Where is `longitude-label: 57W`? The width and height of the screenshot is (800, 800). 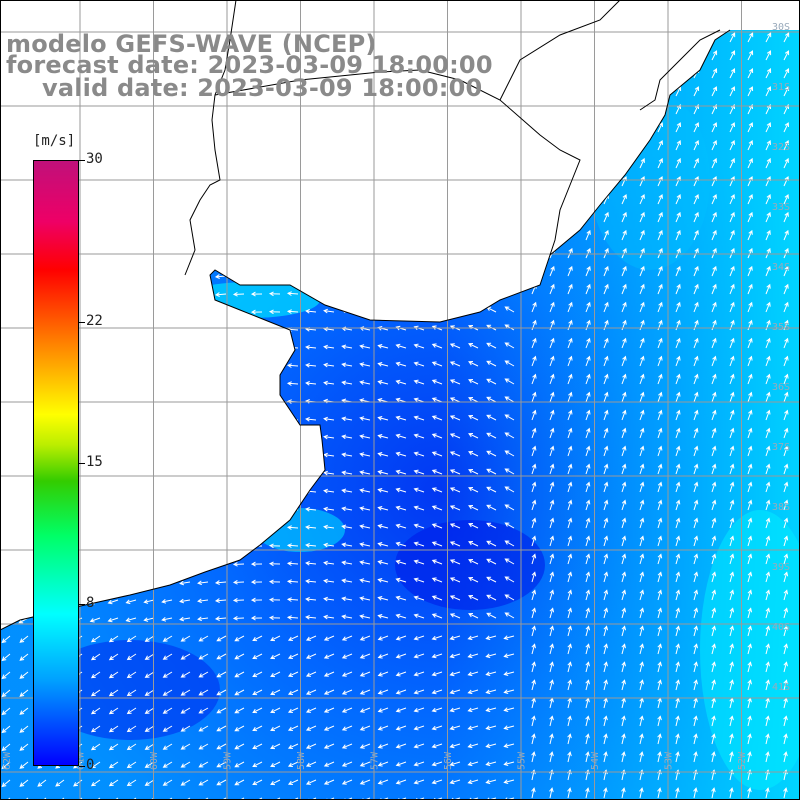 longitude-label: 57W is located at coordinates (375, 760).